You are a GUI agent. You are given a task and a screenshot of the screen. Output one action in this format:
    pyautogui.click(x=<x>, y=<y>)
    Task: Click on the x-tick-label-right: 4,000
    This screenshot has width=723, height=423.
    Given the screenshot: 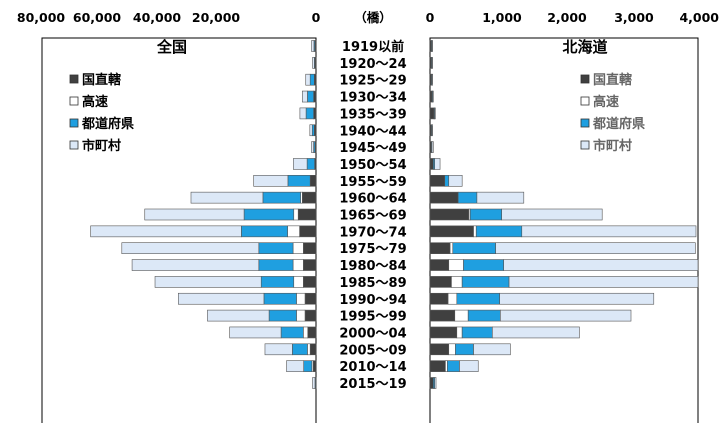 What is the action you would take?
    pyautogui.click(x=699, y=17)
    